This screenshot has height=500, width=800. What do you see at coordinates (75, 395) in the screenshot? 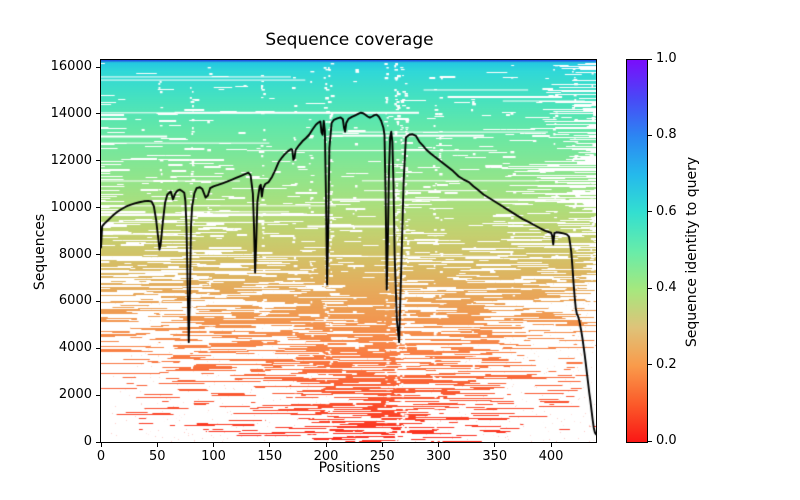
I see `y-tick-label: 2000` at bounding box center [75, 395].